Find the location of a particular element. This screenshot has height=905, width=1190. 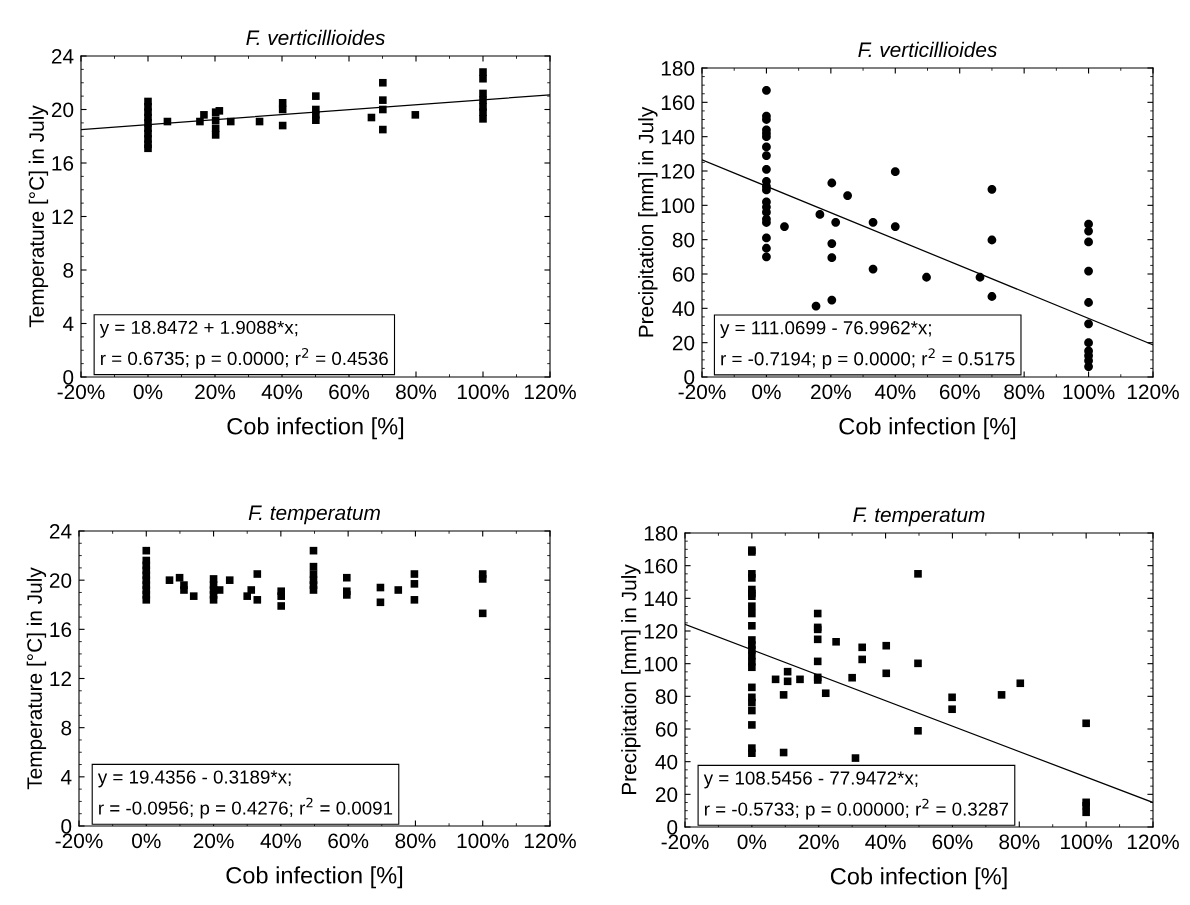

chart-title: F. temperatum is located at coordinates (919, 517).